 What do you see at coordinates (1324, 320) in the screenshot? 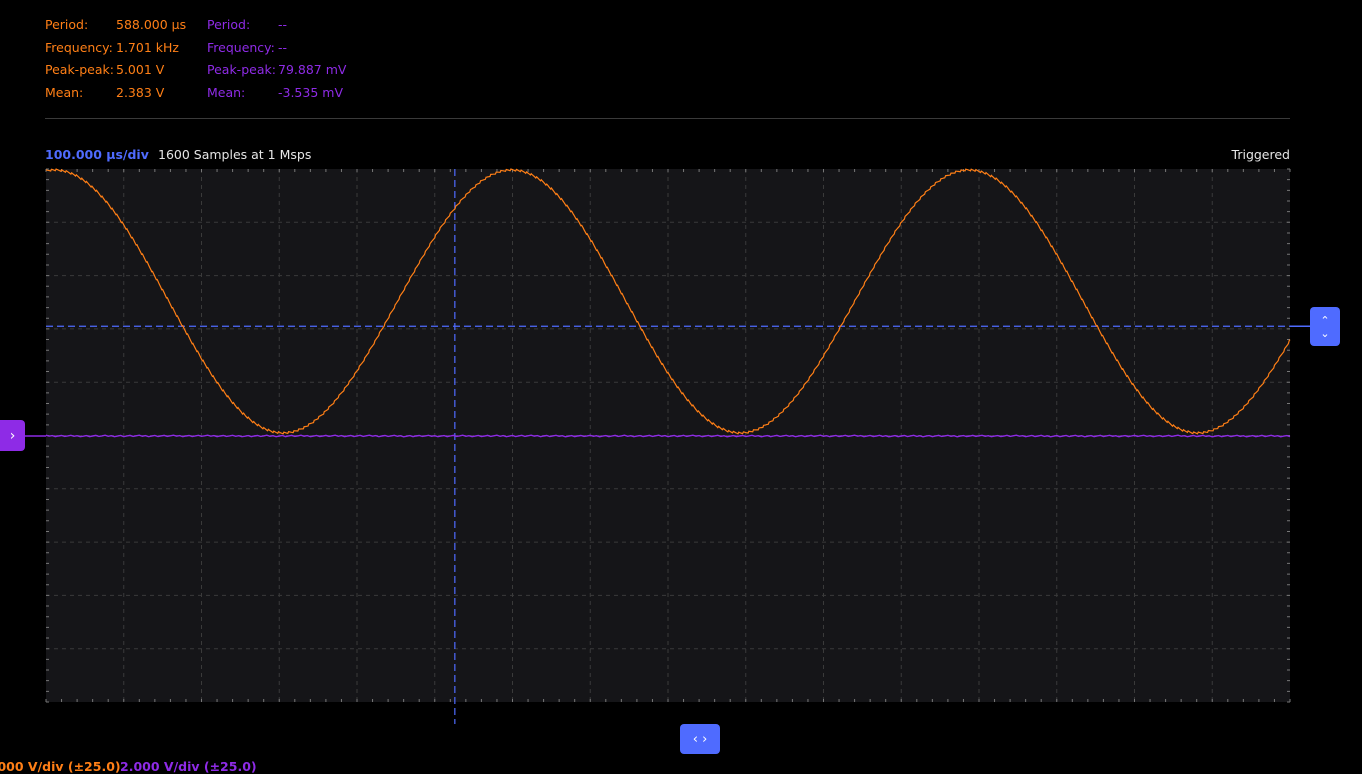
I see `chevron-up-icon: ⌃` at bounding box center [1324, 320].